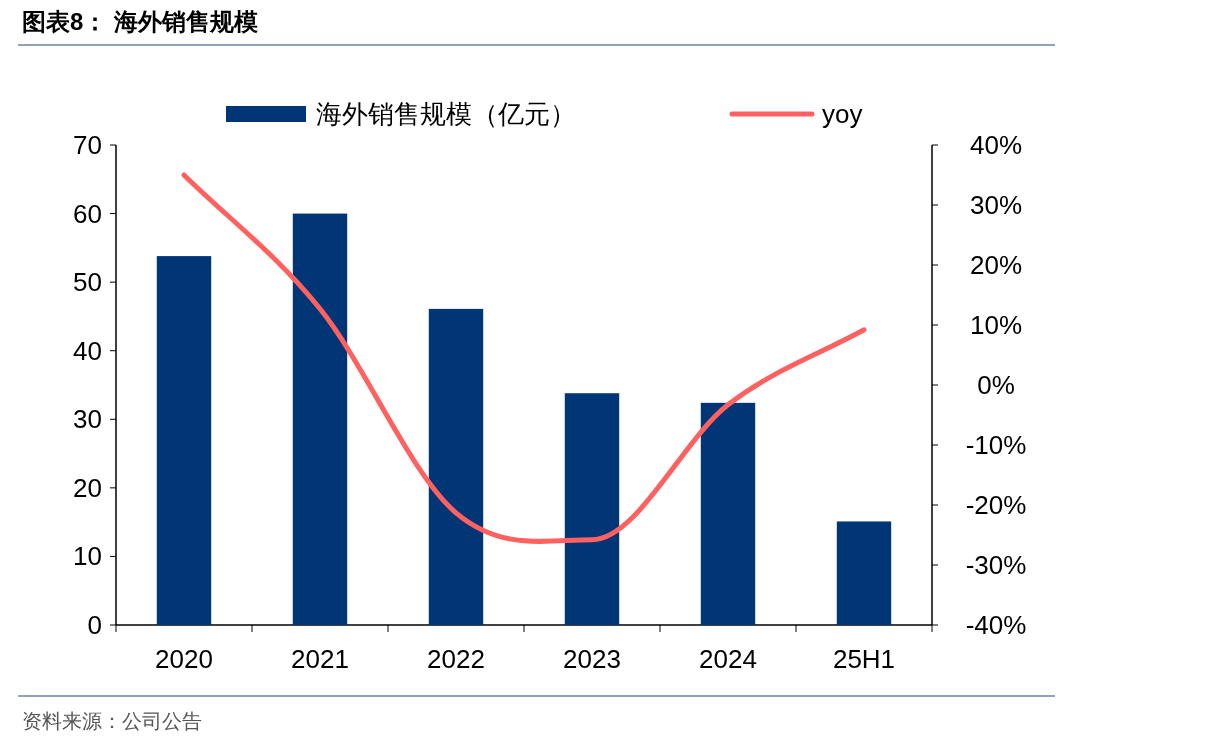 The height and width of the screenshot is (751, 1206). What do you see at coordinates (996, 445) in the screenshot?
I see `y2-tick-label: -10%` at bounding box center [996, 445].